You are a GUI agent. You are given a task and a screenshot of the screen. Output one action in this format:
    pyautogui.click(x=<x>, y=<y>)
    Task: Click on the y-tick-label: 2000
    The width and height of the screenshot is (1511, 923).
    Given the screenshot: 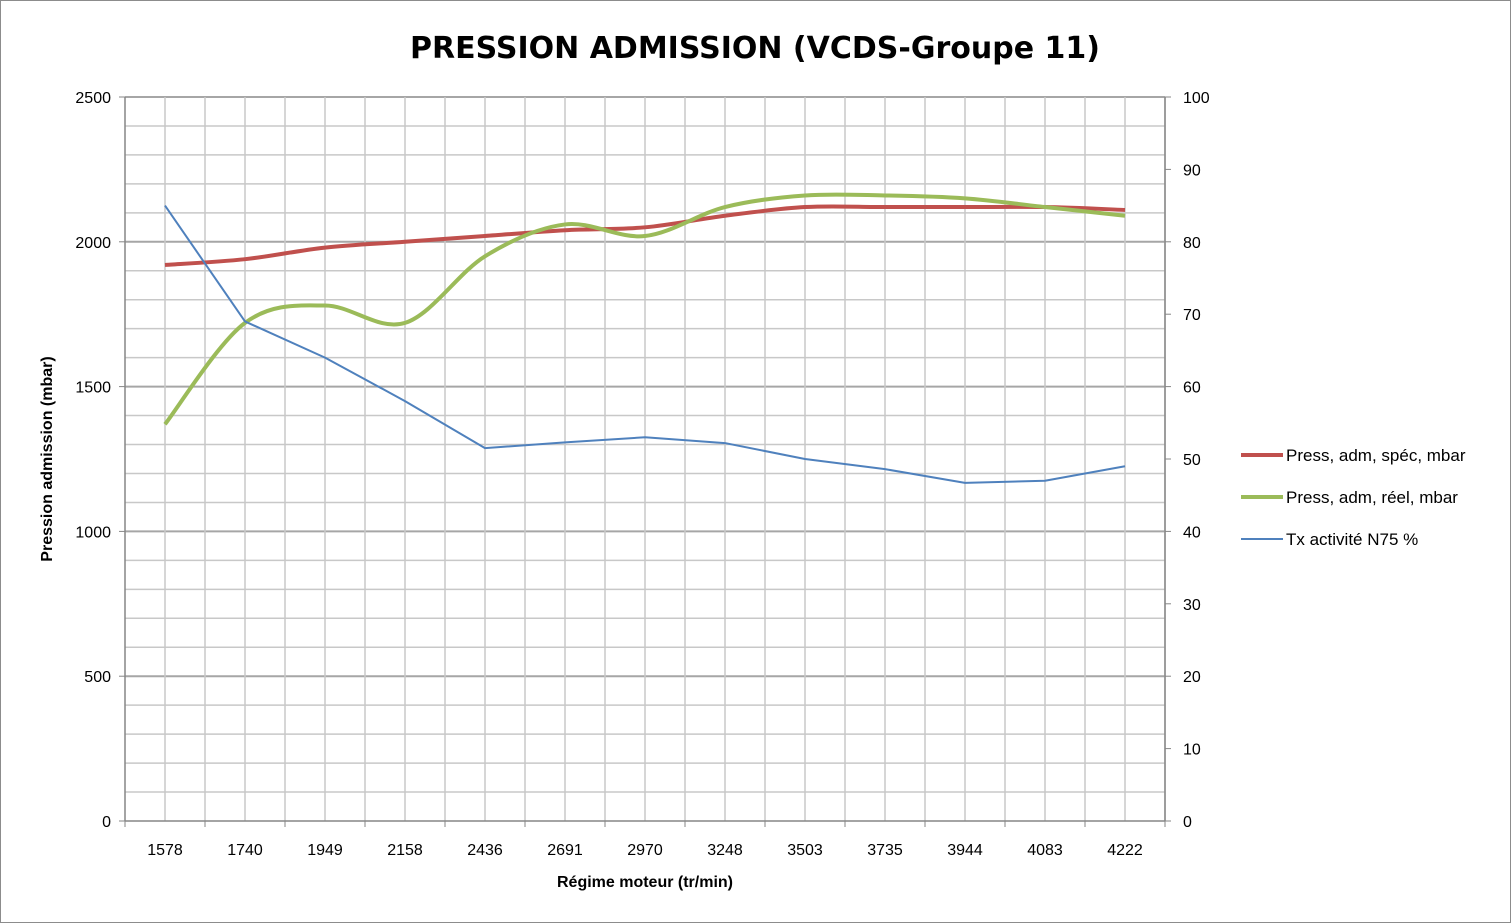 What is the action you would take?
    pyautogui.click(x=93, y=243)
    